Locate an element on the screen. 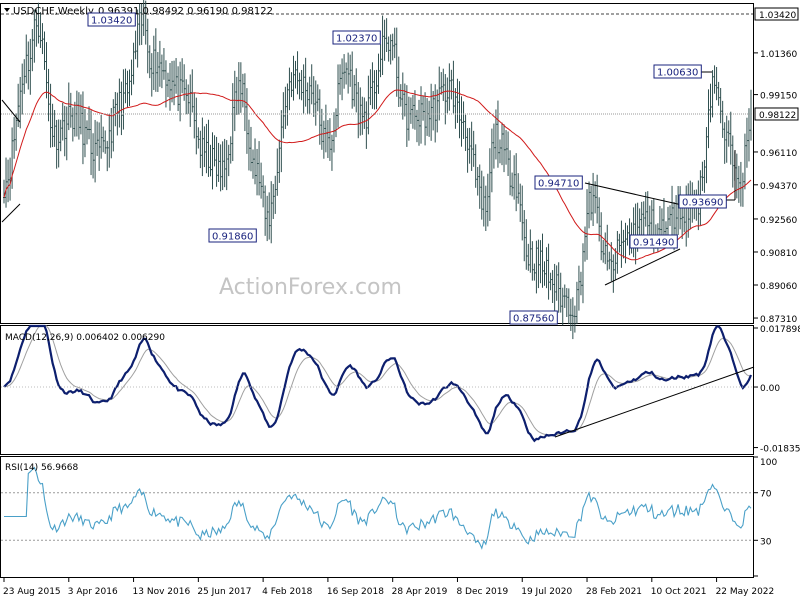 The width and height of the screenshot is (800, 604). ohlc-values: 0.96391 0.98492 0.96190 0.98122 is located at coordinates (185, 11).